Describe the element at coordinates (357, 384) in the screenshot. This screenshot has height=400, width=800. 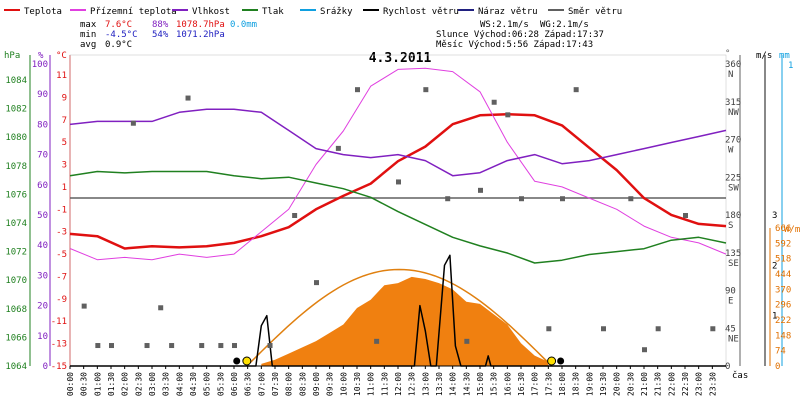
I see `x-tick-label: 10:30` at that location.